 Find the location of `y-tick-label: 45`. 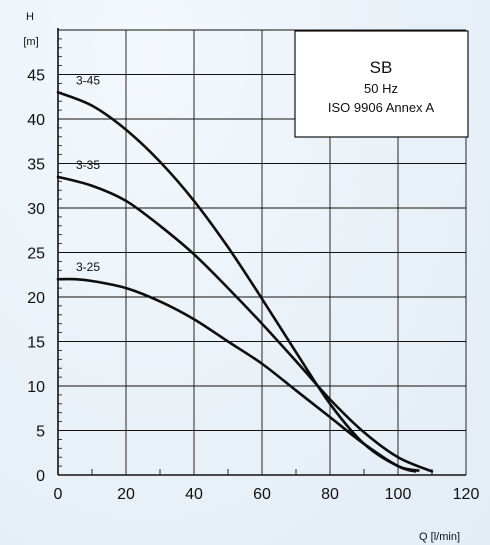

y-tick-label: 45 is located at coordinates (36, 76).